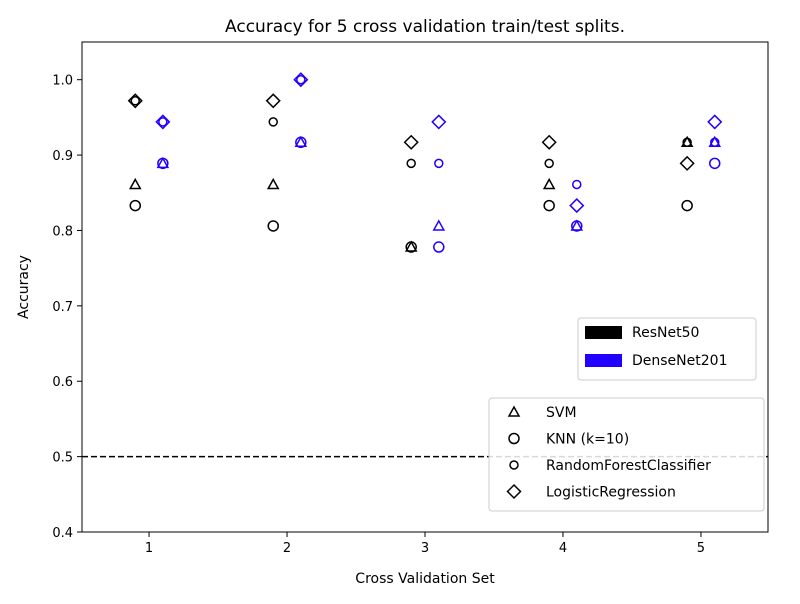 This screenshot has width=800, height=604. I want to click on small-circle-marker, so click(514, 465).